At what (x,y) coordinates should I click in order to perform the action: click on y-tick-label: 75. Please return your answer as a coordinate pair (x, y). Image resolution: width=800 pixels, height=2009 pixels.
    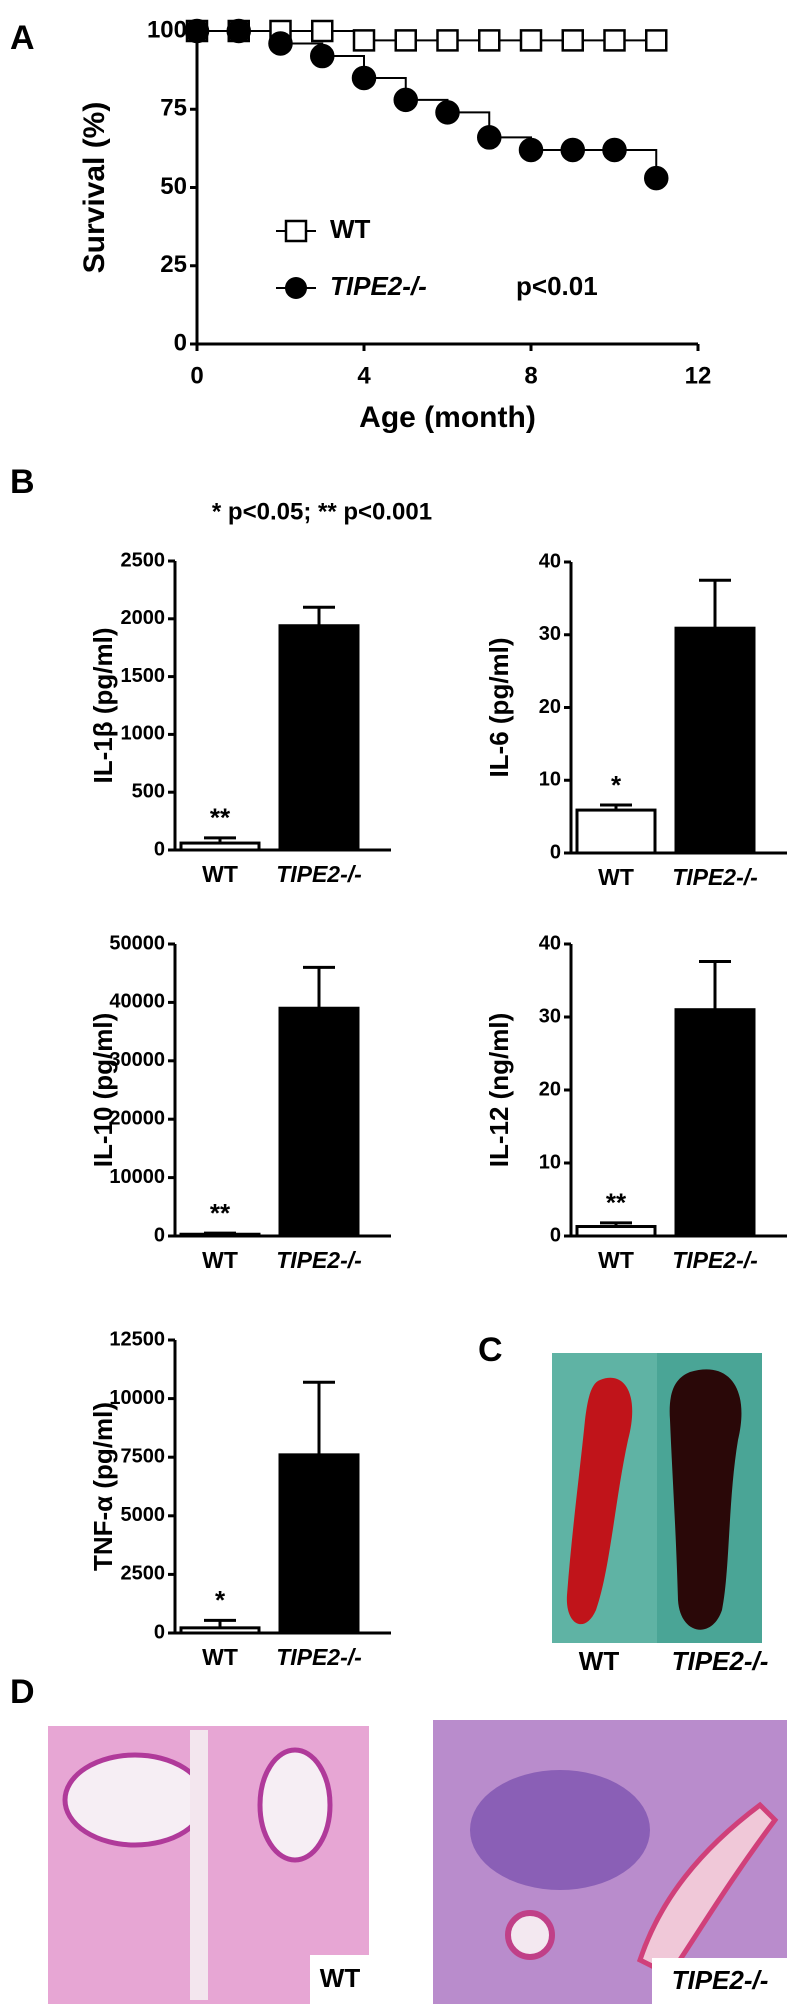
    Looking at the image, I should click on (173, 108).